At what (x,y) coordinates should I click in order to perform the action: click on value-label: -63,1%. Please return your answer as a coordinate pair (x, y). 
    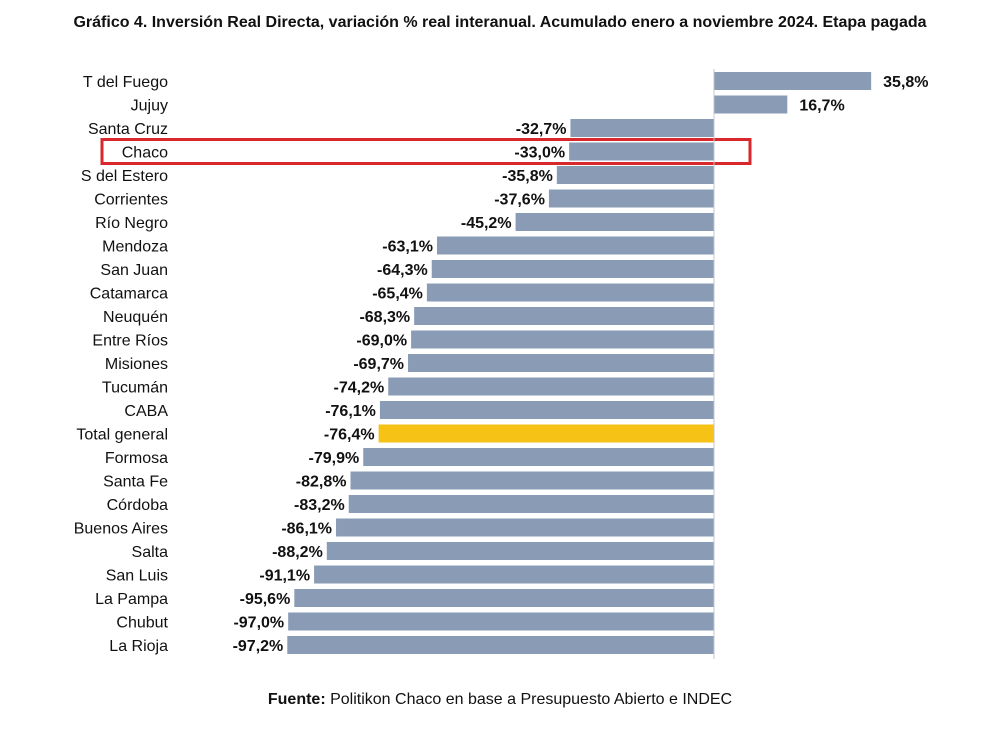
    Looking at the image, I should click on (407, 247).